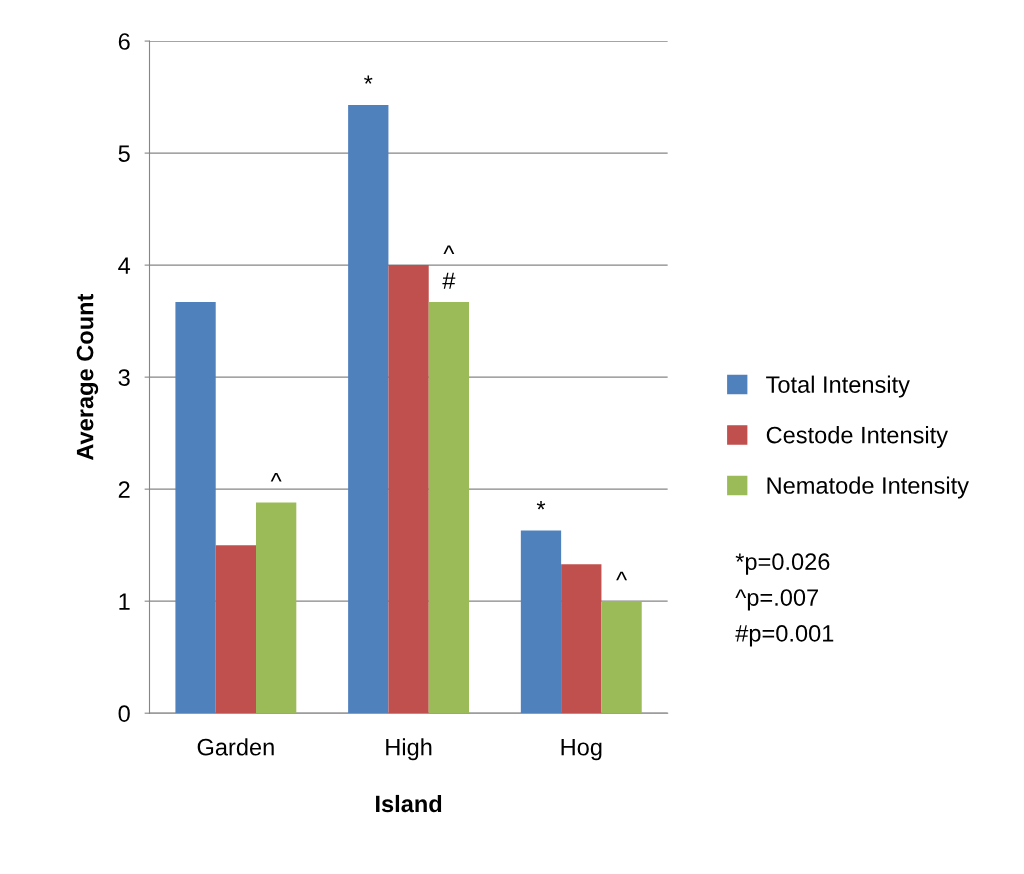  Describe the element at coordinates (838, 386) in the screenshot. I see `legend-label: Total Intensity` at that location.